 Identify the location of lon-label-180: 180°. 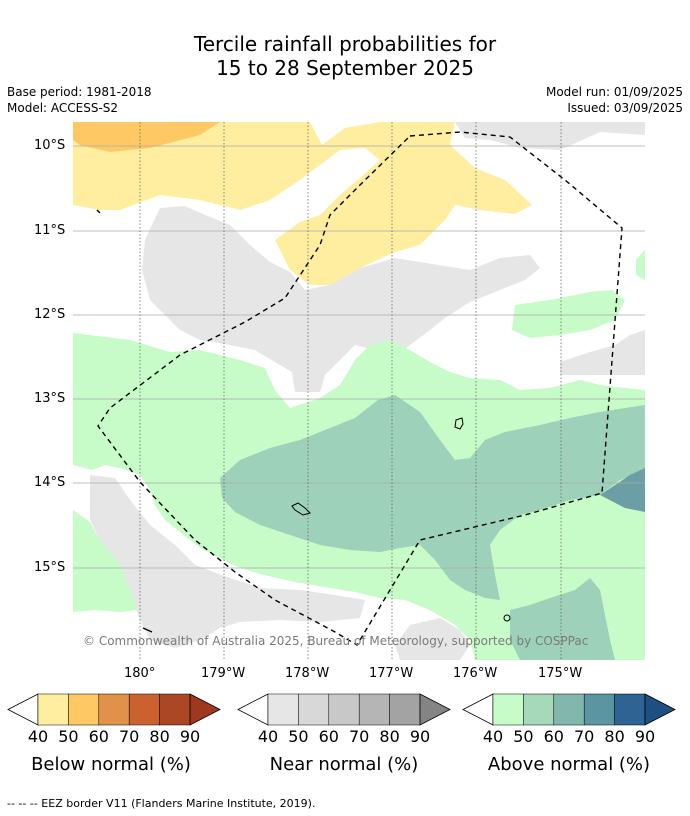
(140, 673).